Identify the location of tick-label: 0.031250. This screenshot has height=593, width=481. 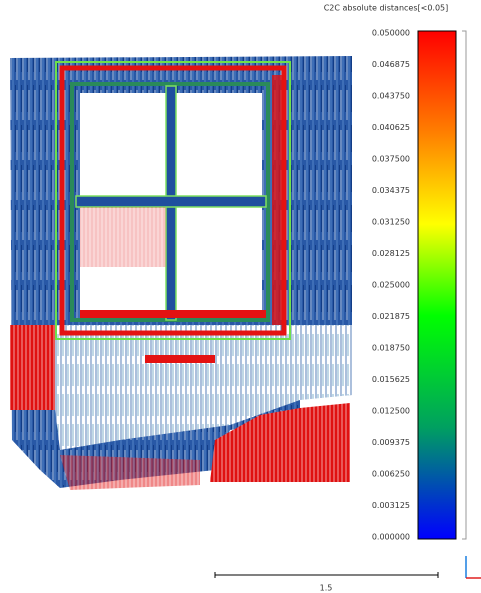
(391, 222).